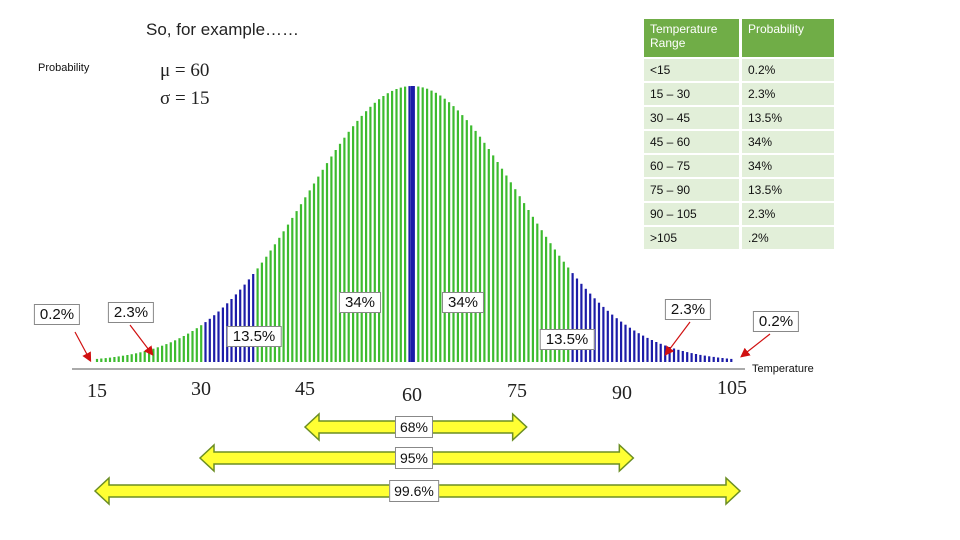  Describe the element at coordinates (97, 391) in the screenshot. I see `x-tick-15: 15` at that location.